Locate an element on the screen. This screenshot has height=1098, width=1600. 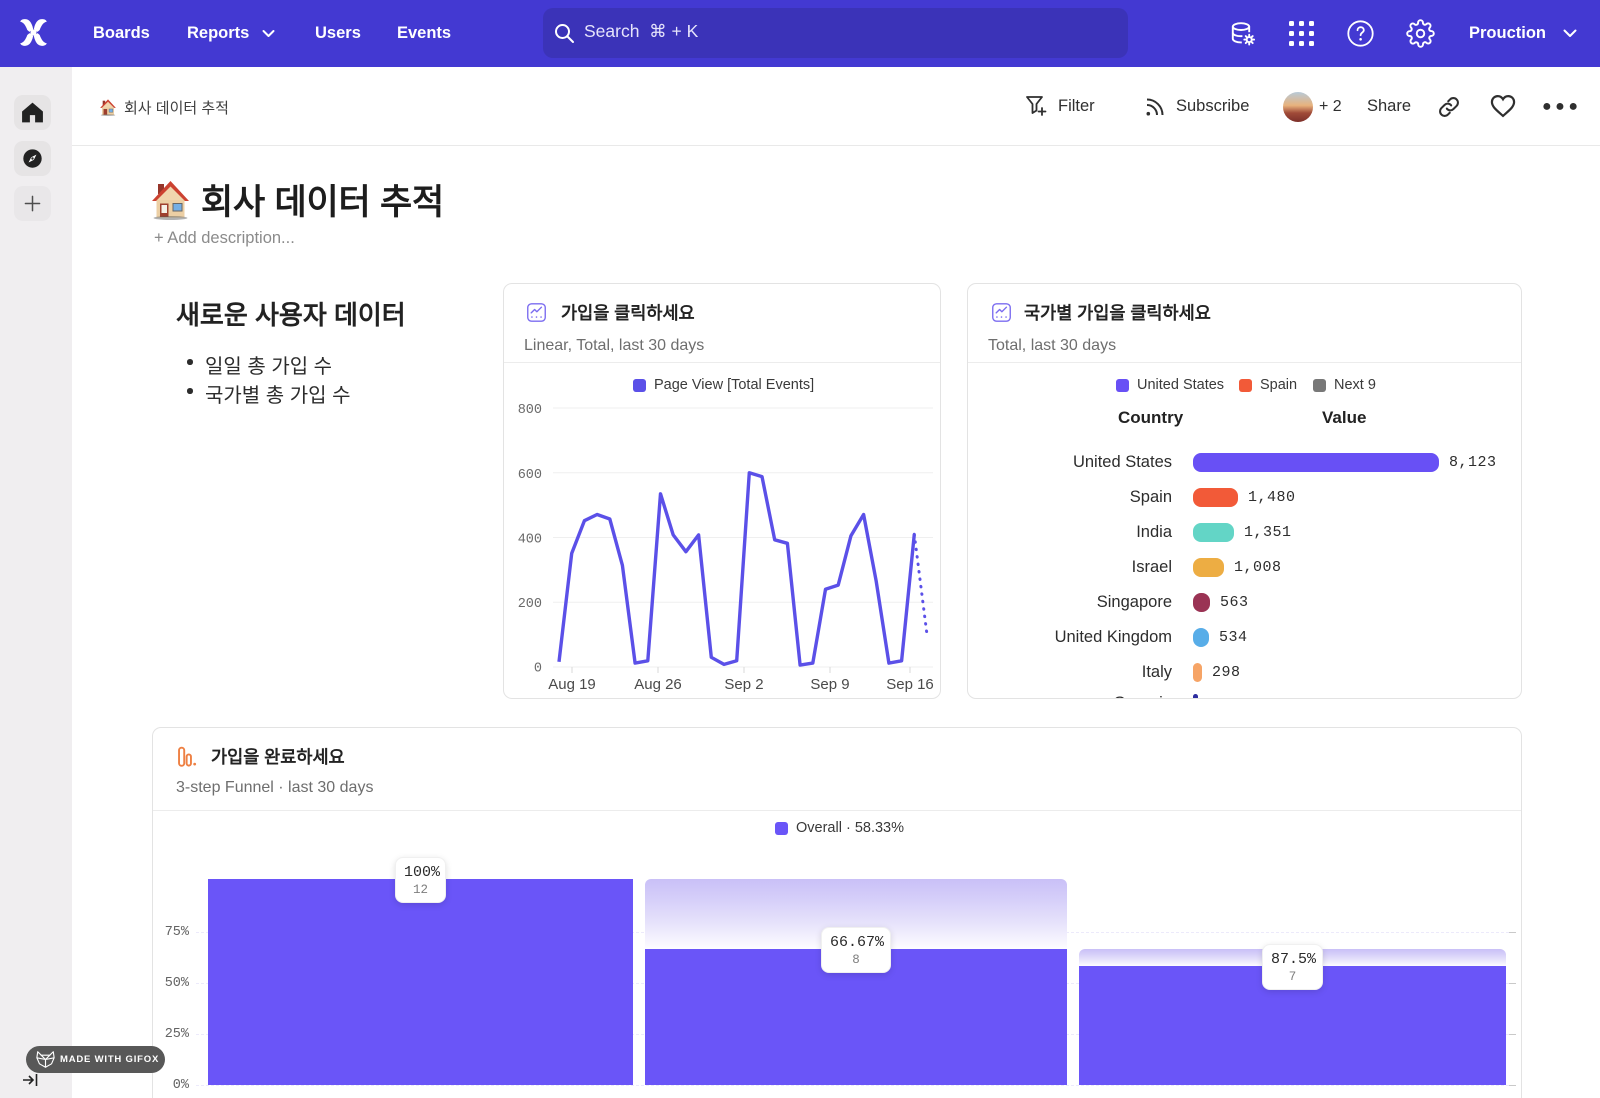
svg-text: 800 is located at coordinates (530, 410).